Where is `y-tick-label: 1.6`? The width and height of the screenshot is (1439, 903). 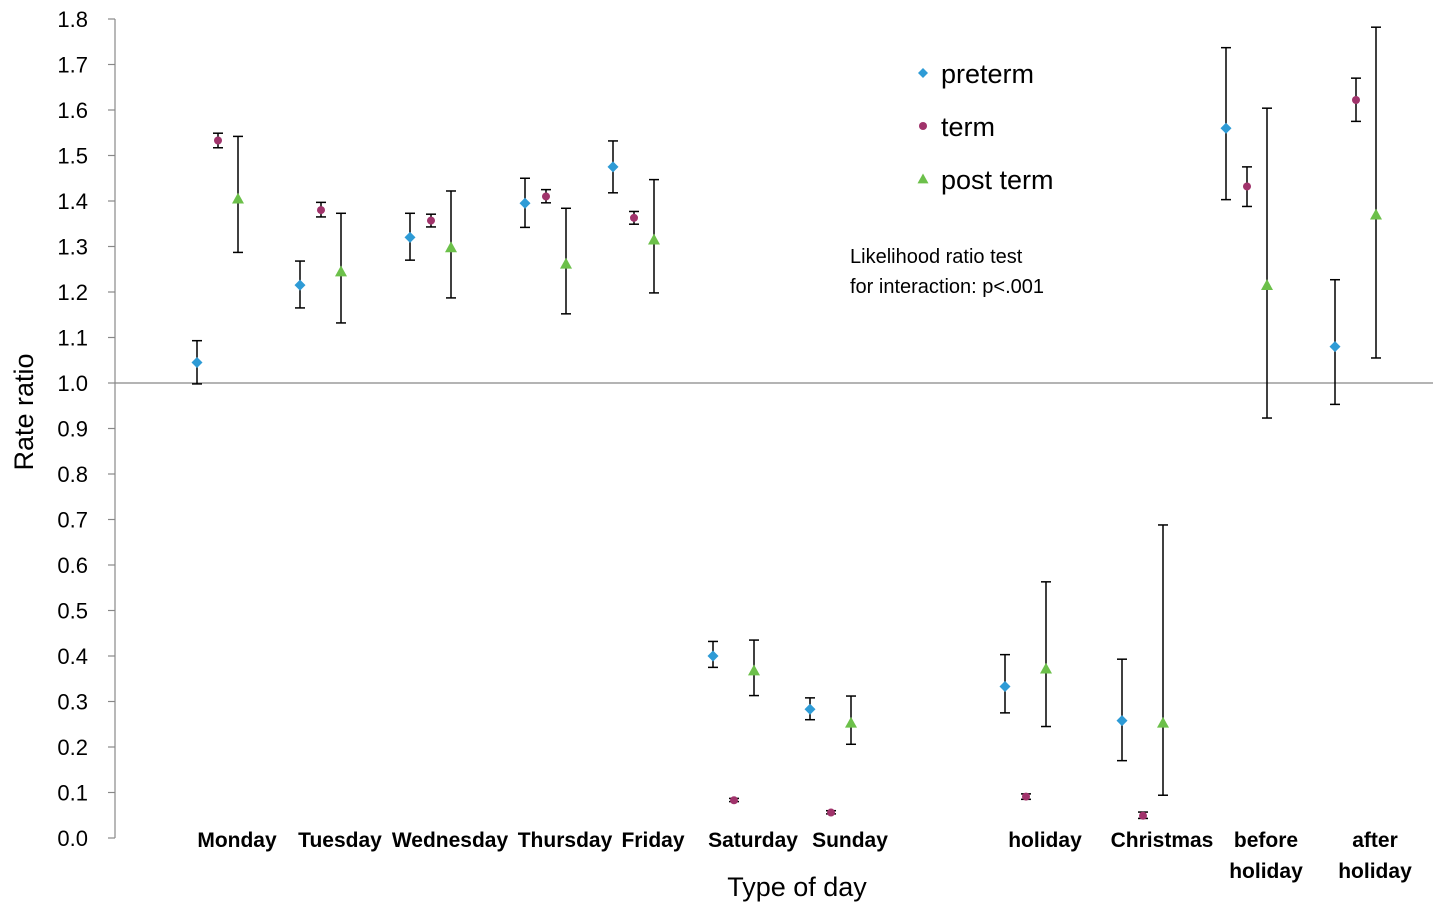
y-tick-label: 1.6 is located at coordinates (72, 110).